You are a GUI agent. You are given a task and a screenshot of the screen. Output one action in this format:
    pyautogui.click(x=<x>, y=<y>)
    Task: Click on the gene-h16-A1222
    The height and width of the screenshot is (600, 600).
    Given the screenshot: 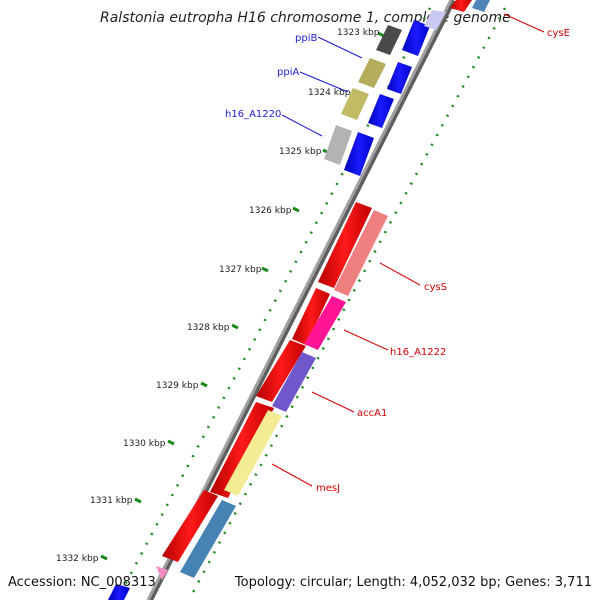 What is the action you would take?
    pyautogui.click(x=325, y=323)
    